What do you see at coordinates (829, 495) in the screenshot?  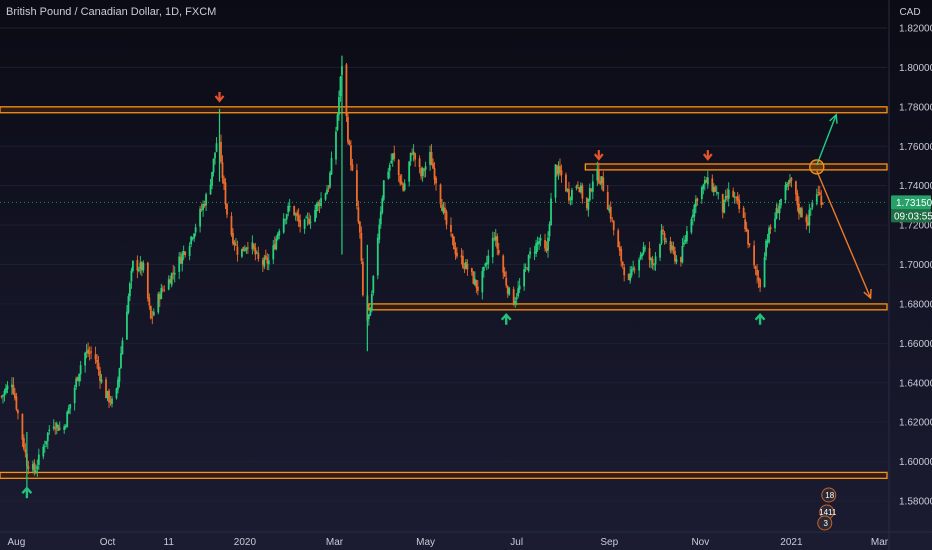 I see `news-badge: 18` at bounding box center [829, 495].